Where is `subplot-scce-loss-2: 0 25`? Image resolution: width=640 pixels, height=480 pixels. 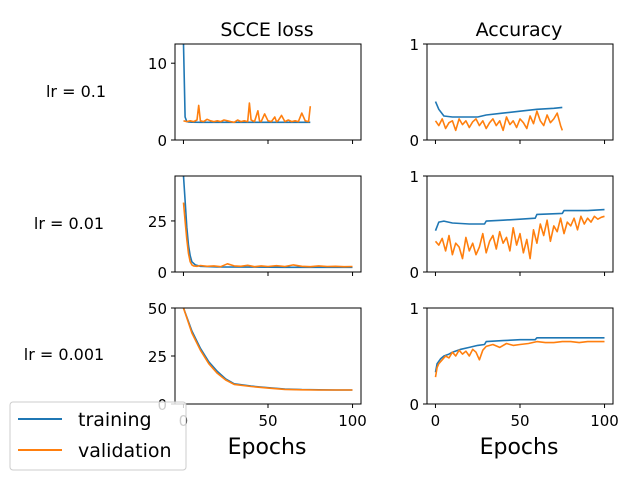
subplot-scce-loss-2: 0 25 is located at coordinates (255, 228).